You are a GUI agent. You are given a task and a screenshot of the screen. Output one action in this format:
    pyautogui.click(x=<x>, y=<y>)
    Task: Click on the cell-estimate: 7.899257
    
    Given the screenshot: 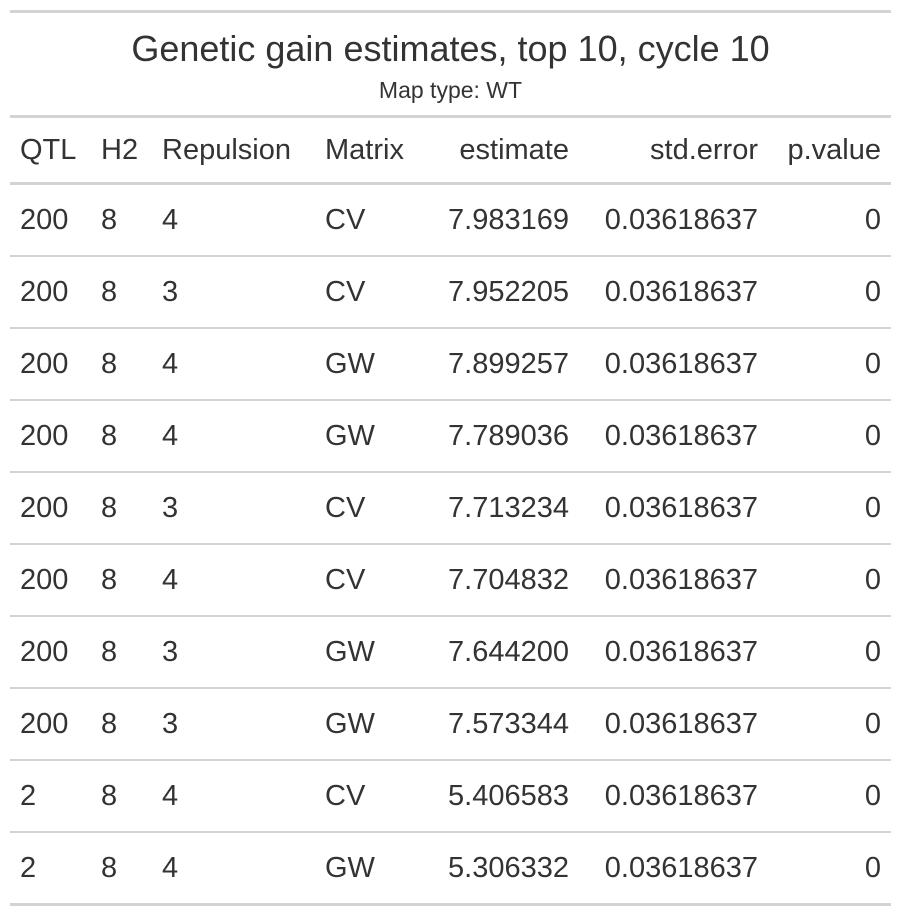 What is the action you would take?
    pyautogui.click(x=502, y=364)
    